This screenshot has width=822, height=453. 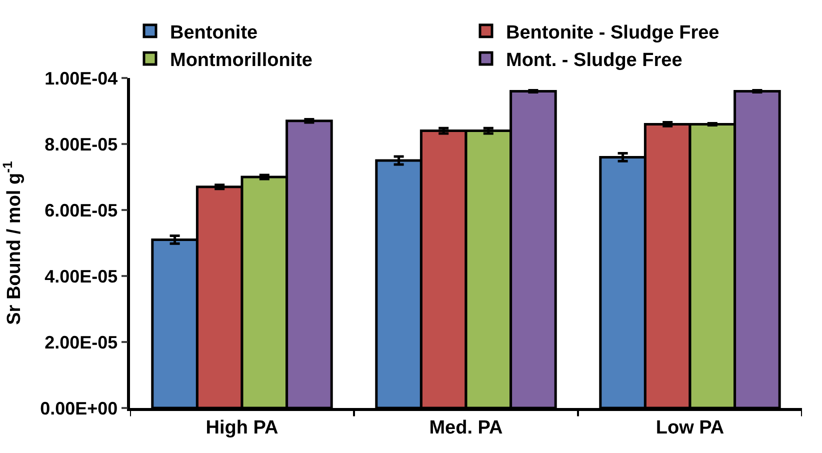 What do you see at coordinates (613, 33) in the screenshot?
I see `legend-label: Bentonite - Sludge Free` at bounding box center [613, 33].